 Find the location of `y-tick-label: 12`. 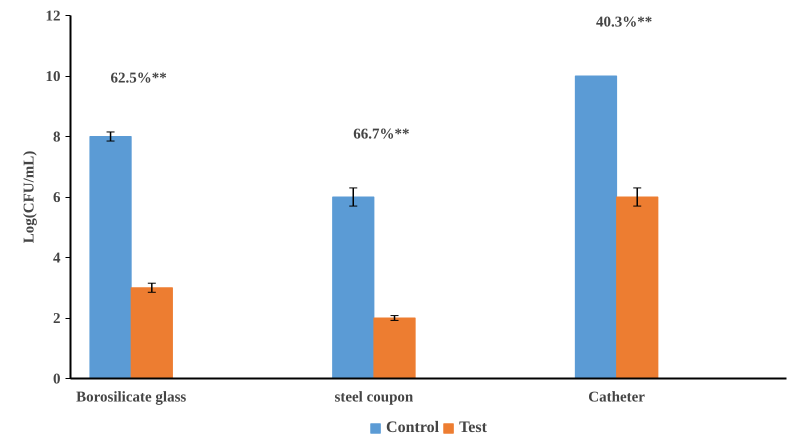

y-tick-label: 12 is located at coordinates (53, 16).